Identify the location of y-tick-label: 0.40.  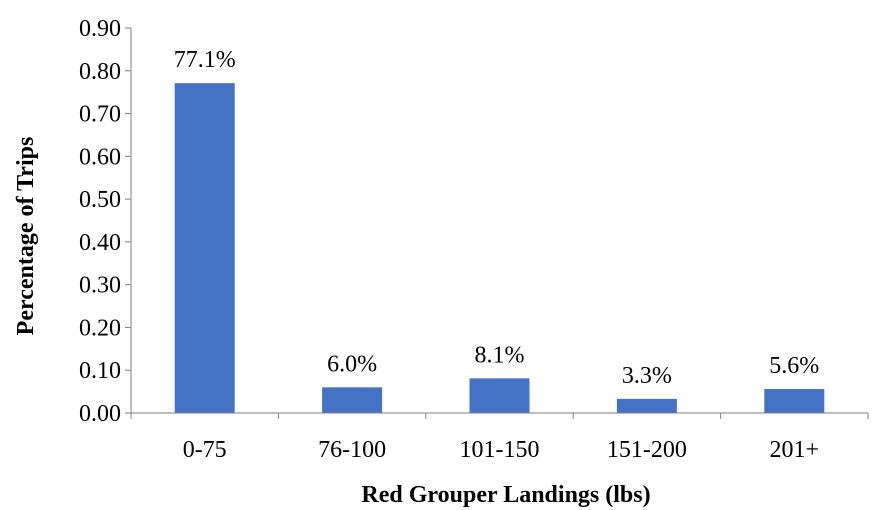
(100, 243).